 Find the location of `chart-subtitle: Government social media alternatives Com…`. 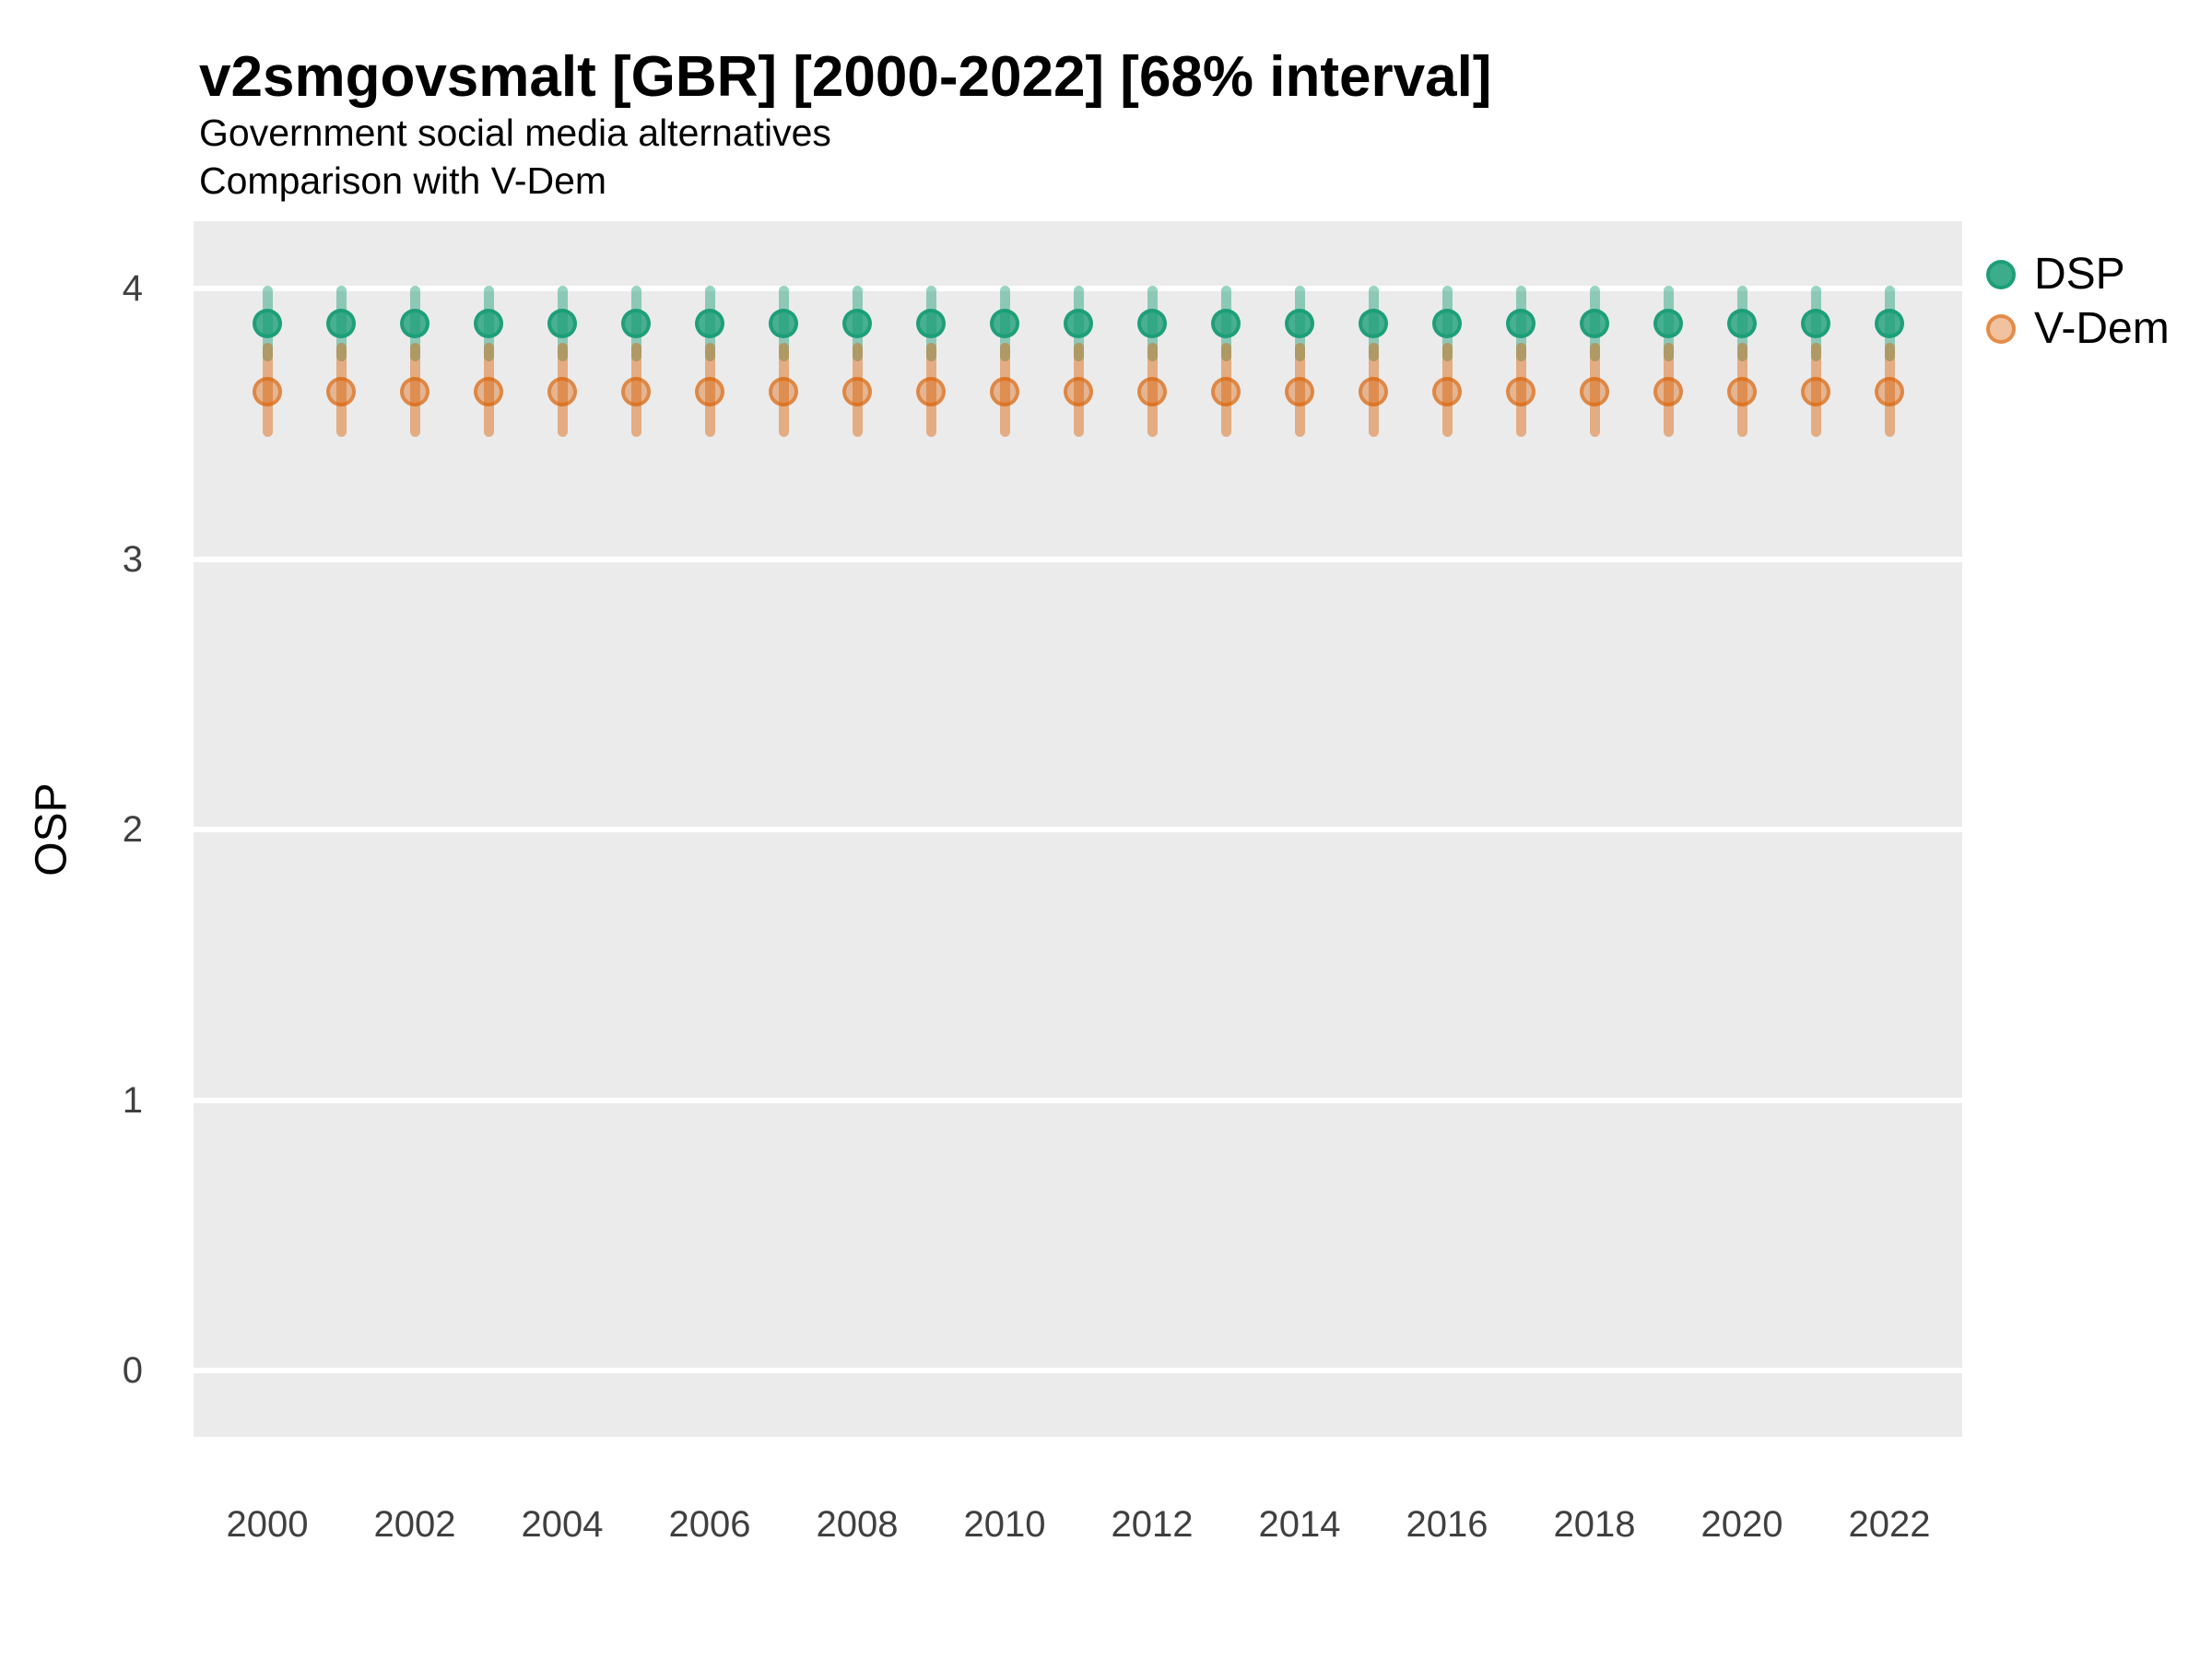

chart-subtitle: Government social media alternatives Com… is located at coordinates (515, 157).